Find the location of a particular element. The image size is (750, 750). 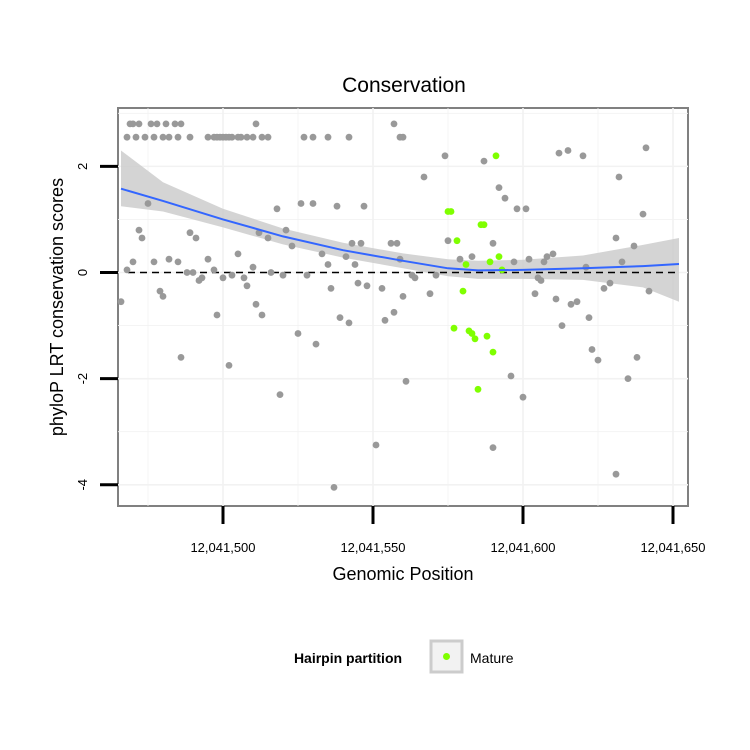

y-tick-label: 0 is located at coordinates (82, 272).